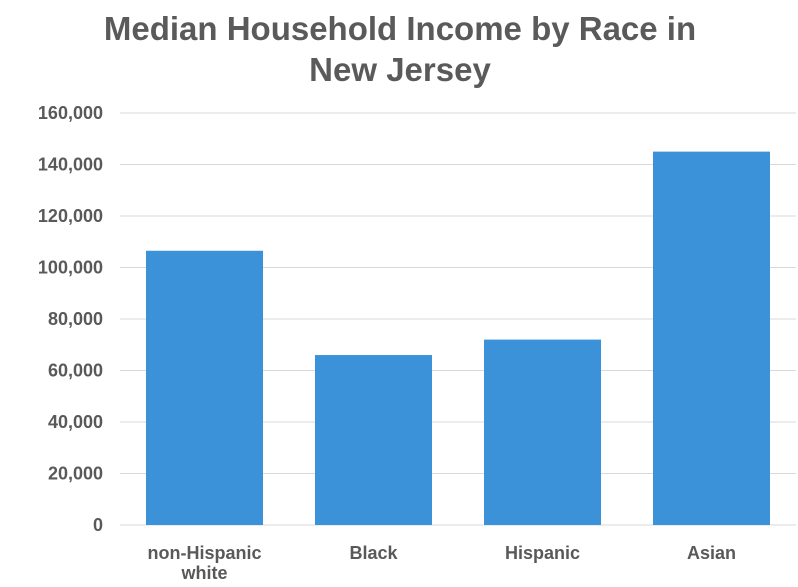 The width and height of the screenshot is (798, 587). Describe the element at coordinates (75, 474) in the screenshot. I see `y-tick-label: 20,000` at that location.